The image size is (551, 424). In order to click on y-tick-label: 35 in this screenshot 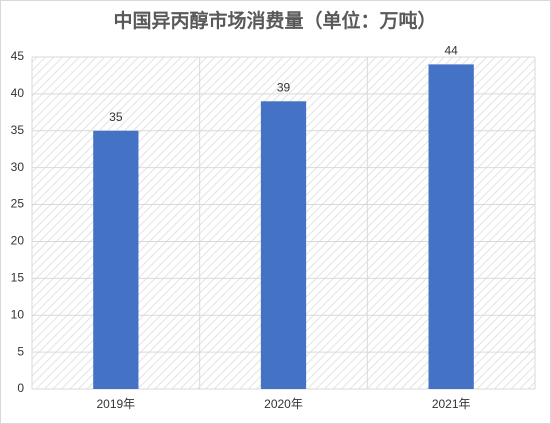, I will do `click(18, 130)`.